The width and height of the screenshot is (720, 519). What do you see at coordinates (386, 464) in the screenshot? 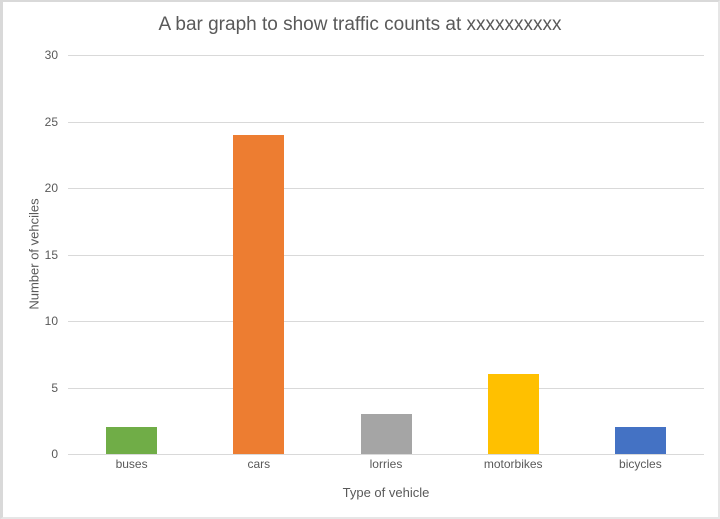
I see `x-tick-label: lorries` at bounding box center [386, 464].